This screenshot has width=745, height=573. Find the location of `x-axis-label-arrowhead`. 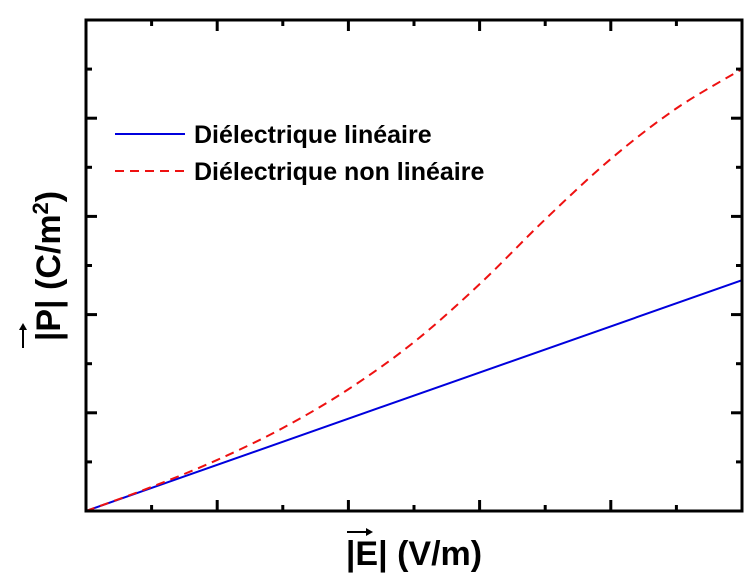

x-axis-label-arrowhead is located at coordinates (369, 532).